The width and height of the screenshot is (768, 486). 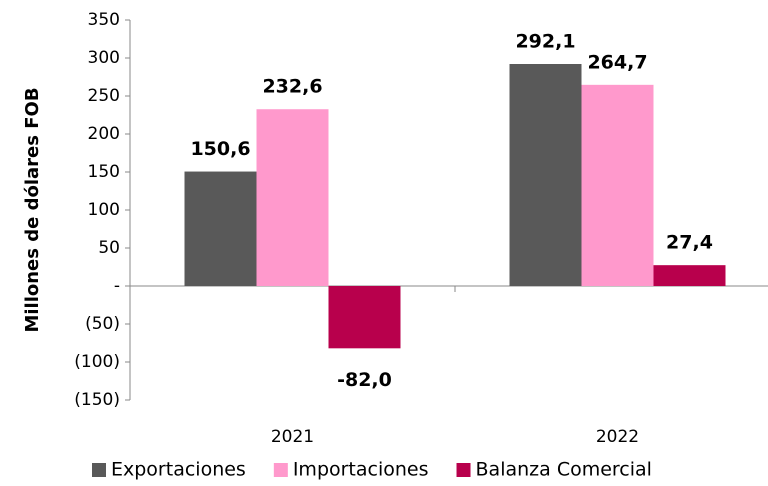 I want to click on y-tick-label: (50), so click(x=102, y=324).